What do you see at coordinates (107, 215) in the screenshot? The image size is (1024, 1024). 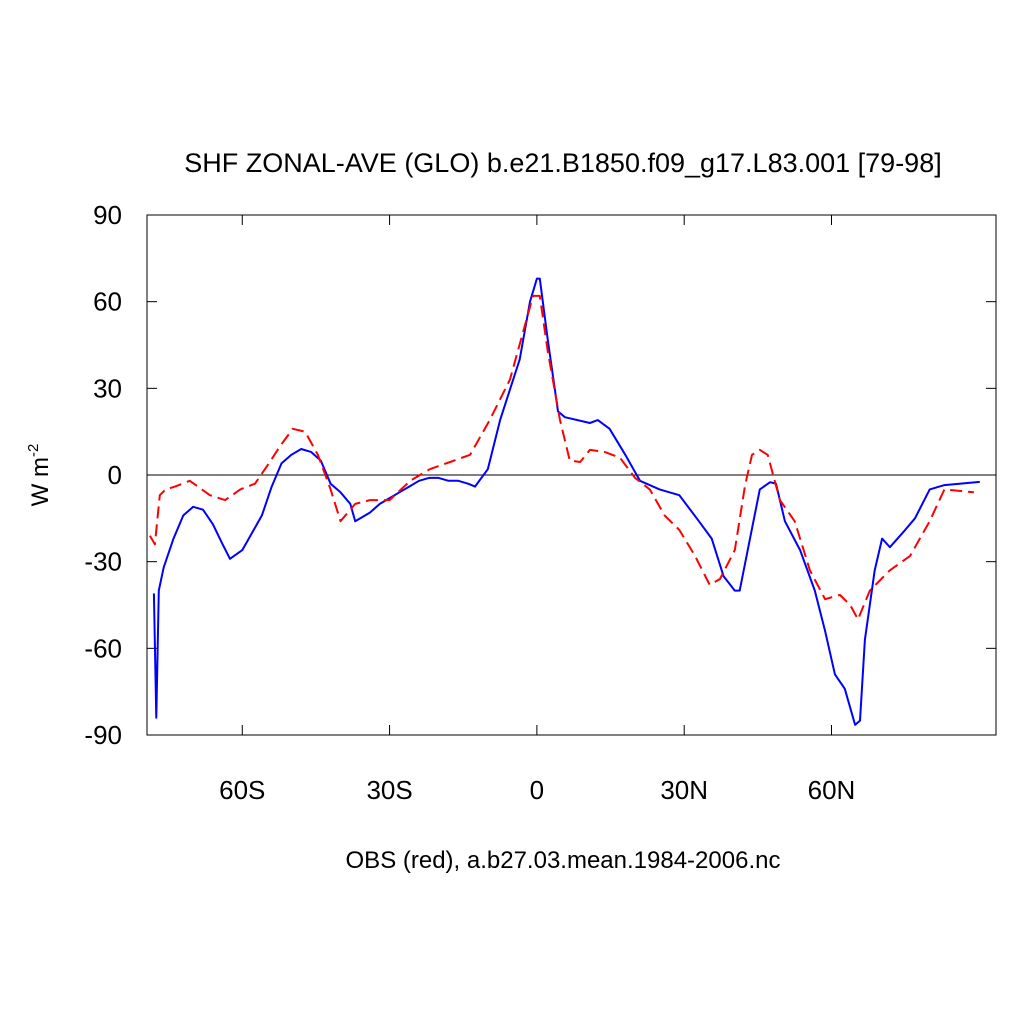 I see `y-tick-label: 90` at bounding box center [107, 215].